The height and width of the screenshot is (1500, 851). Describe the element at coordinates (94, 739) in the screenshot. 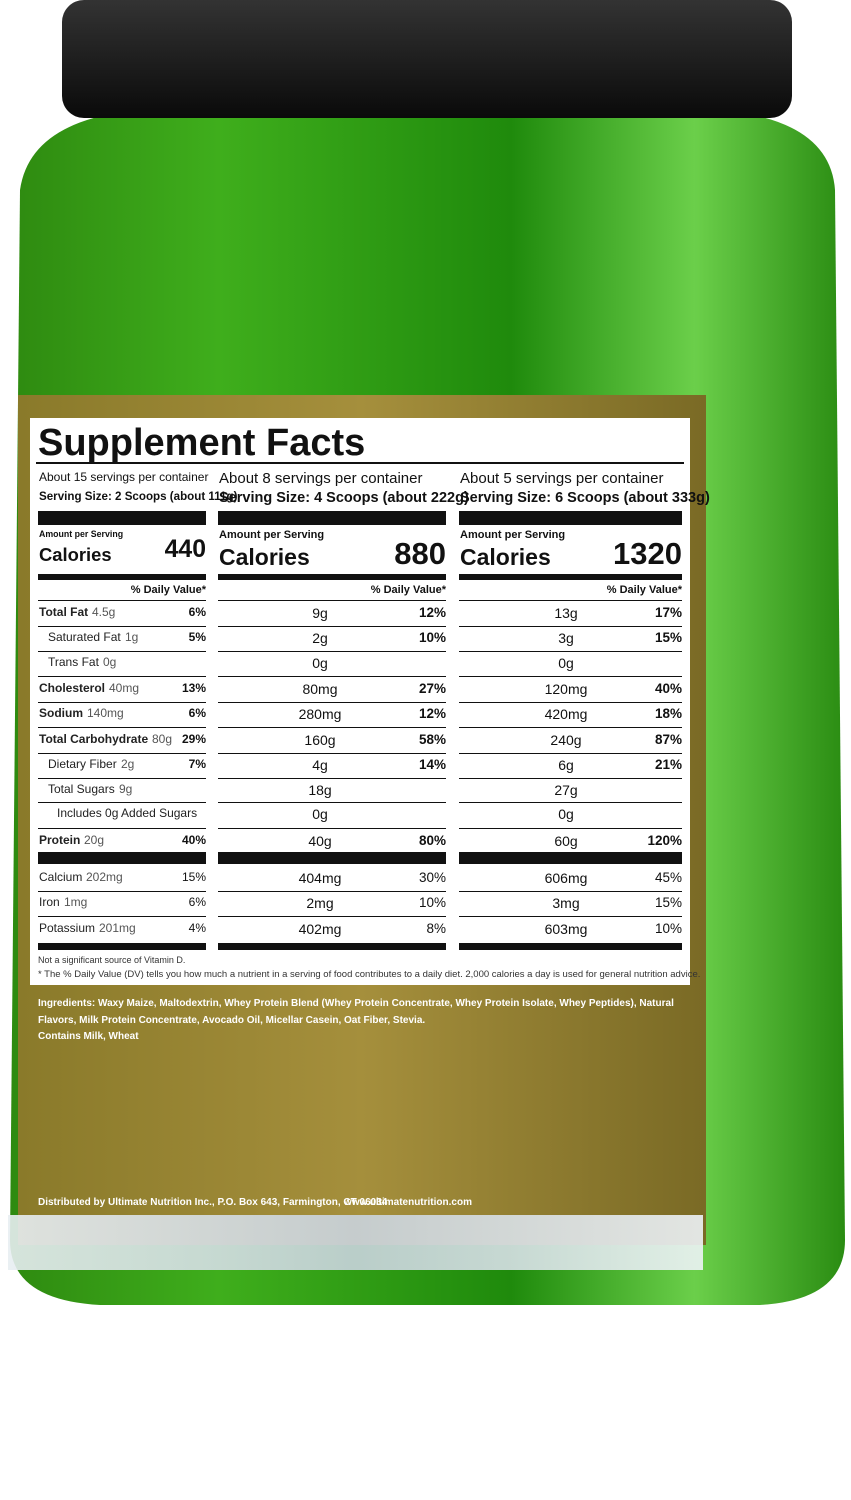

I see `nutrient-name: Total Carbohydrate` at that location.